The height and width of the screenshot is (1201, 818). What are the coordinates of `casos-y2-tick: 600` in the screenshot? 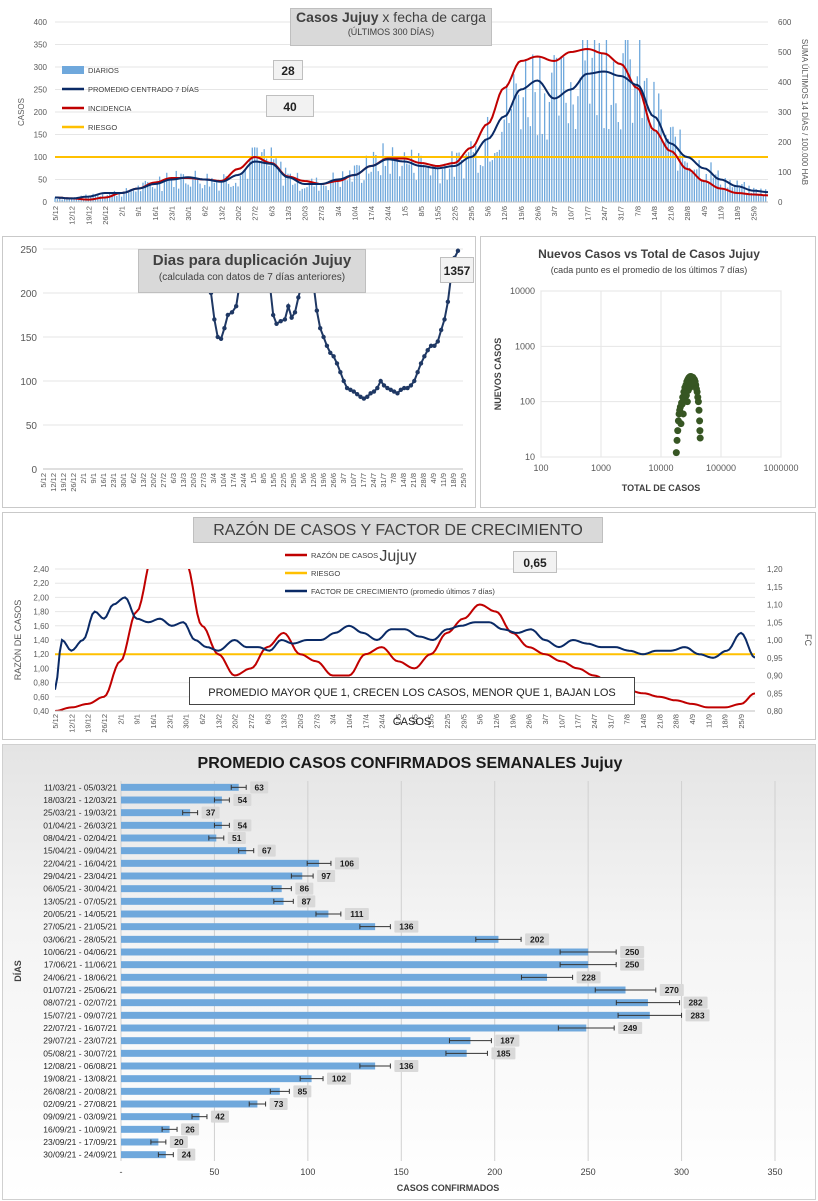 It's located at (785, 22).